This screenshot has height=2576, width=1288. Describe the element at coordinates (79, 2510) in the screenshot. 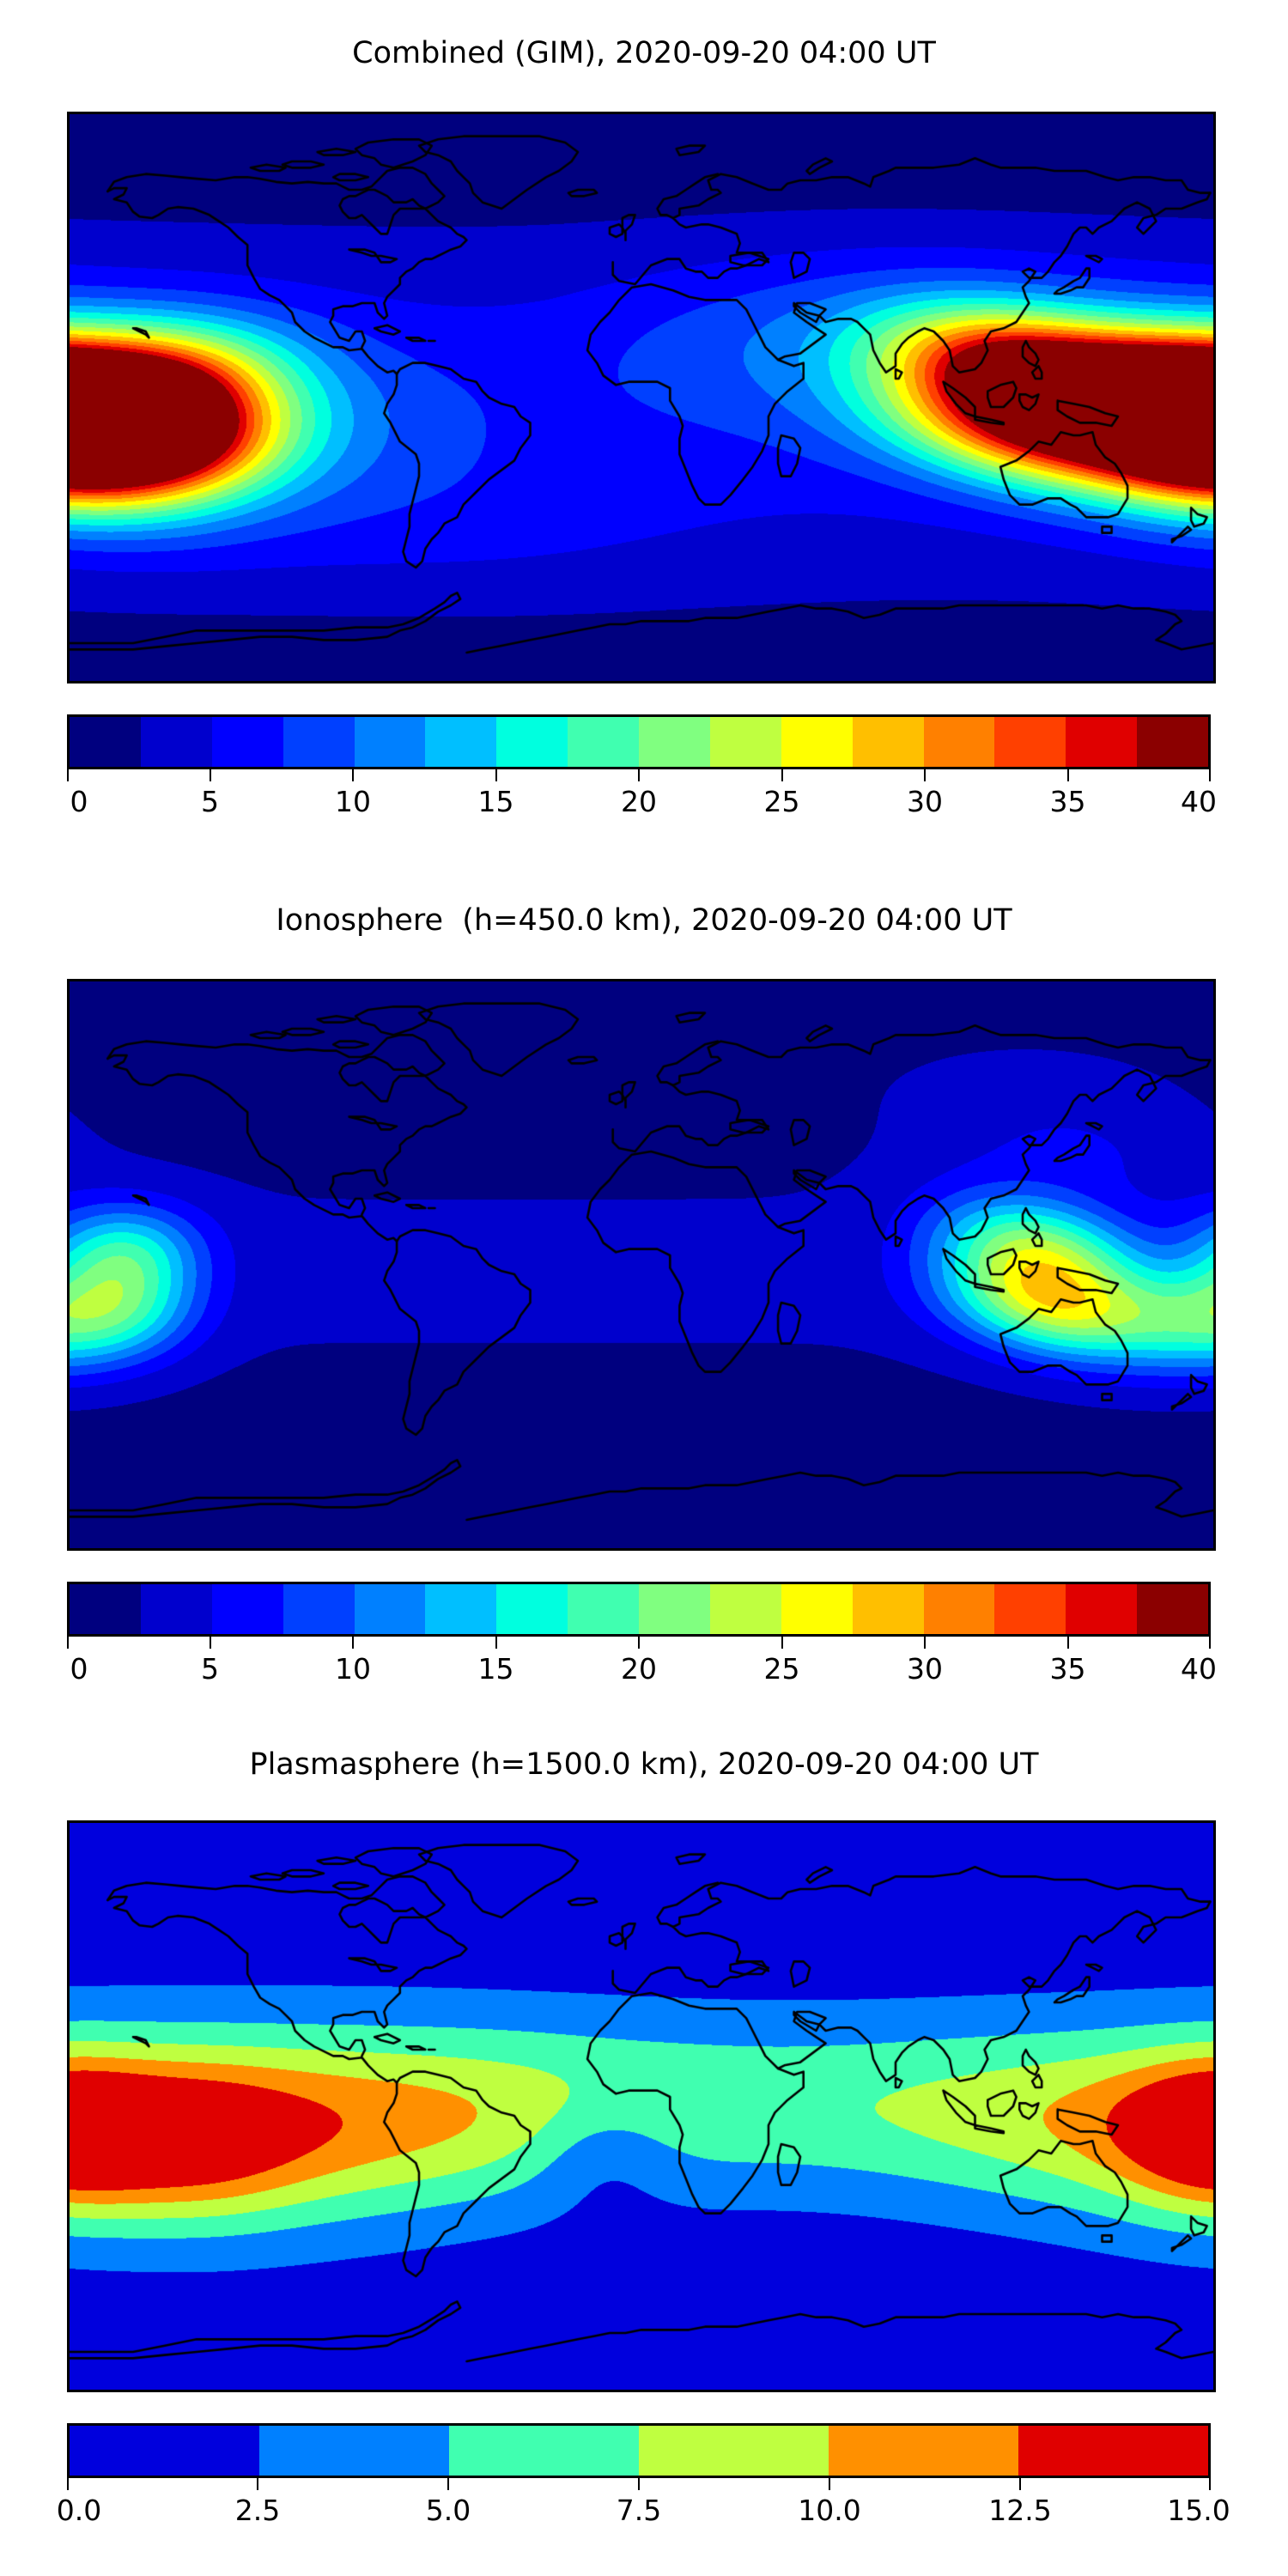

I see `colorbar-tick-label: 0.0` at that location.